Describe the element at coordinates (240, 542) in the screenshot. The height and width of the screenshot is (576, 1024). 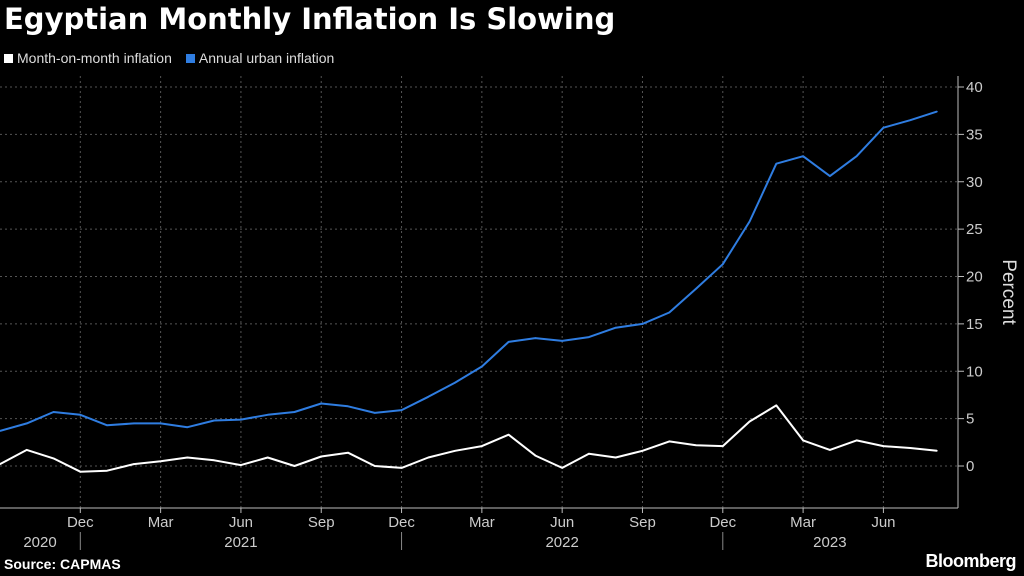
I see `x-year-label: 2021` at that location.